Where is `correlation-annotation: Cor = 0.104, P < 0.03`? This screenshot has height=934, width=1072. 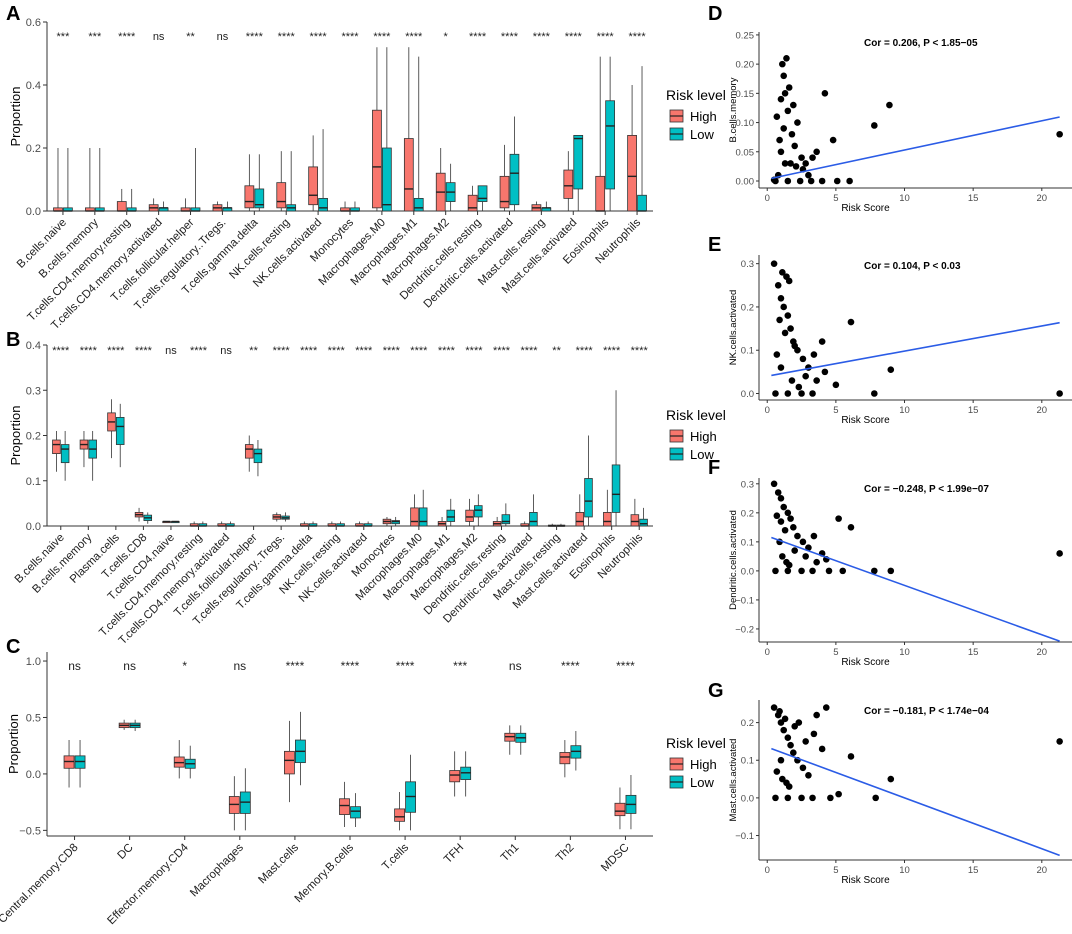
correlation-annotation: Cor = 0.104, P < 0.03 is located at coordinates (912, 266).